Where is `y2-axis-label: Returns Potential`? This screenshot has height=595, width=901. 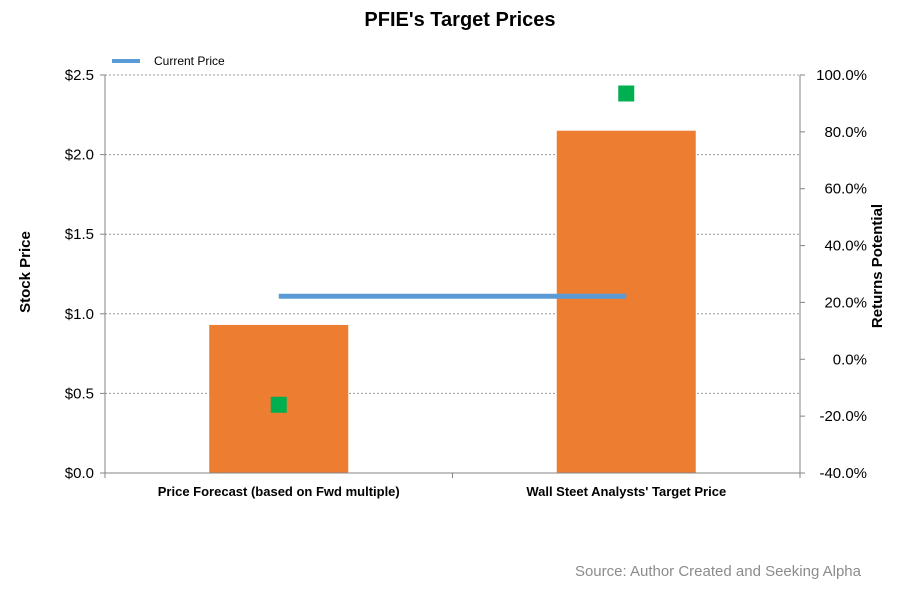
y2-axis-label: Returns Potential is located at coordinates (877, 266).